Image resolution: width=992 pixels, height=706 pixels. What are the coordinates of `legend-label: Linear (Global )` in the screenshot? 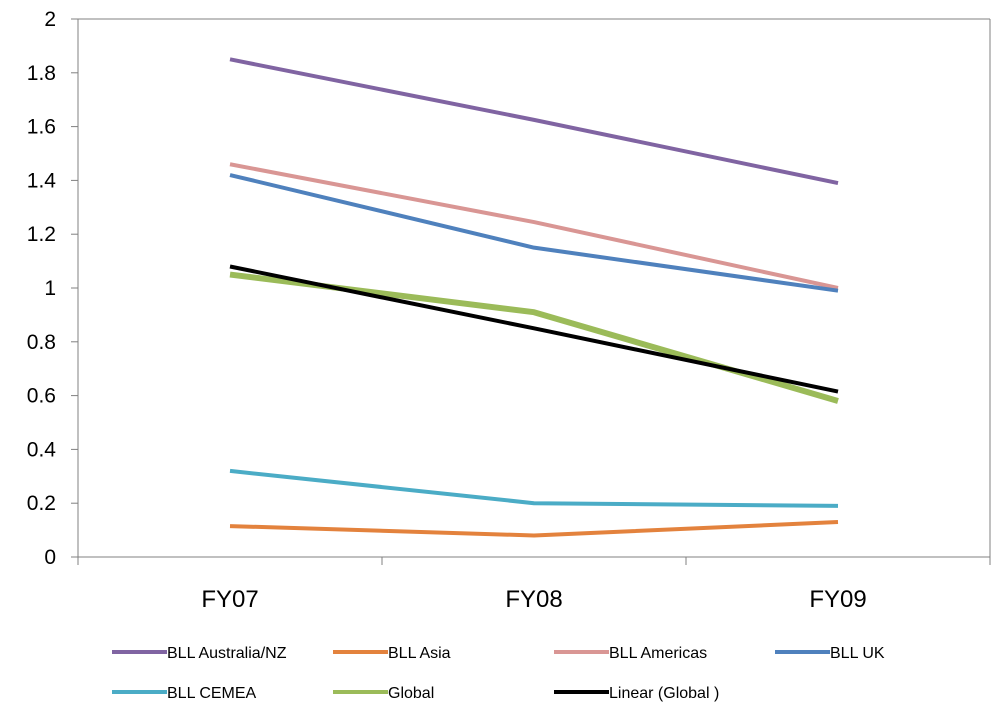 It's located at (664, 693).